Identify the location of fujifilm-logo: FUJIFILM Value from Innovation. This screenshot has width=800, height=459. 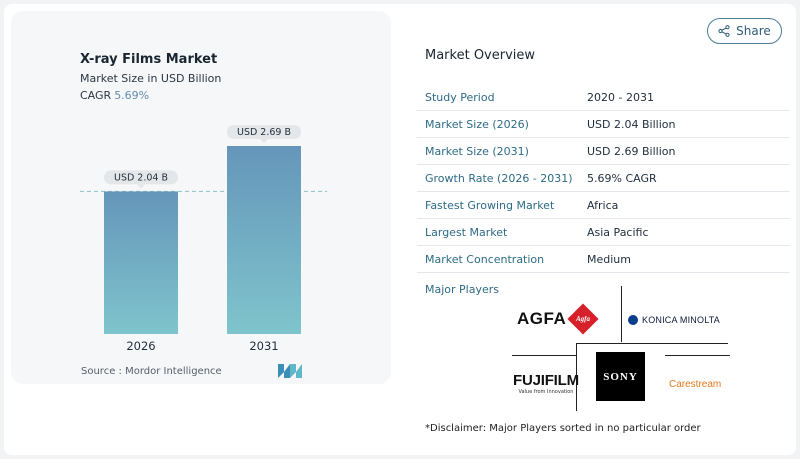
(546, 383).